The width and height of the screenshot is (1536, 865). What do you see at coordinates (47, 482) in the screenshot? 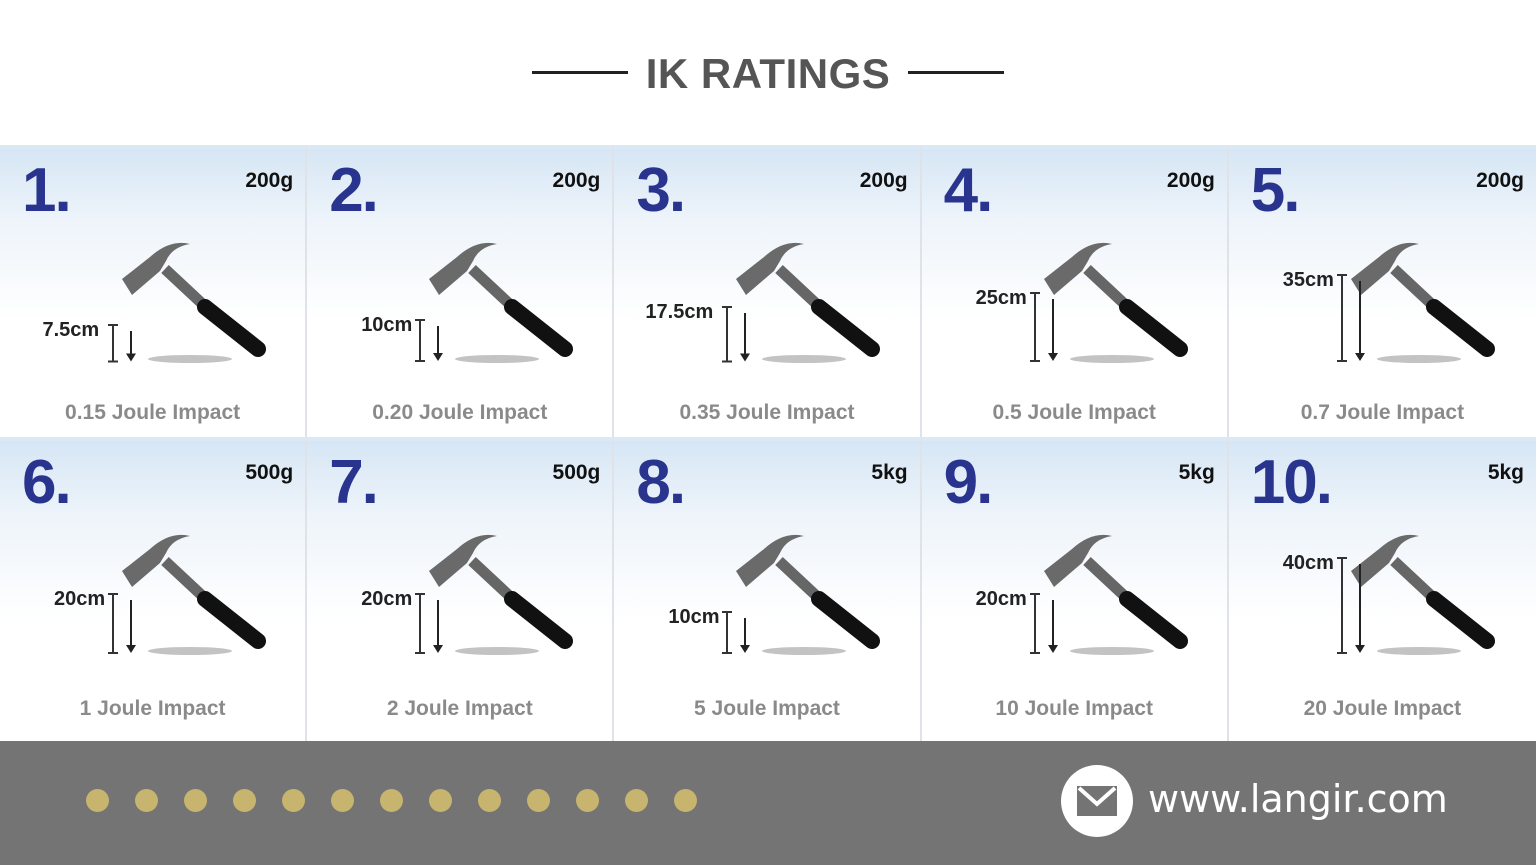
I see `rating-number: 6.` at bounding box center [47, 482].